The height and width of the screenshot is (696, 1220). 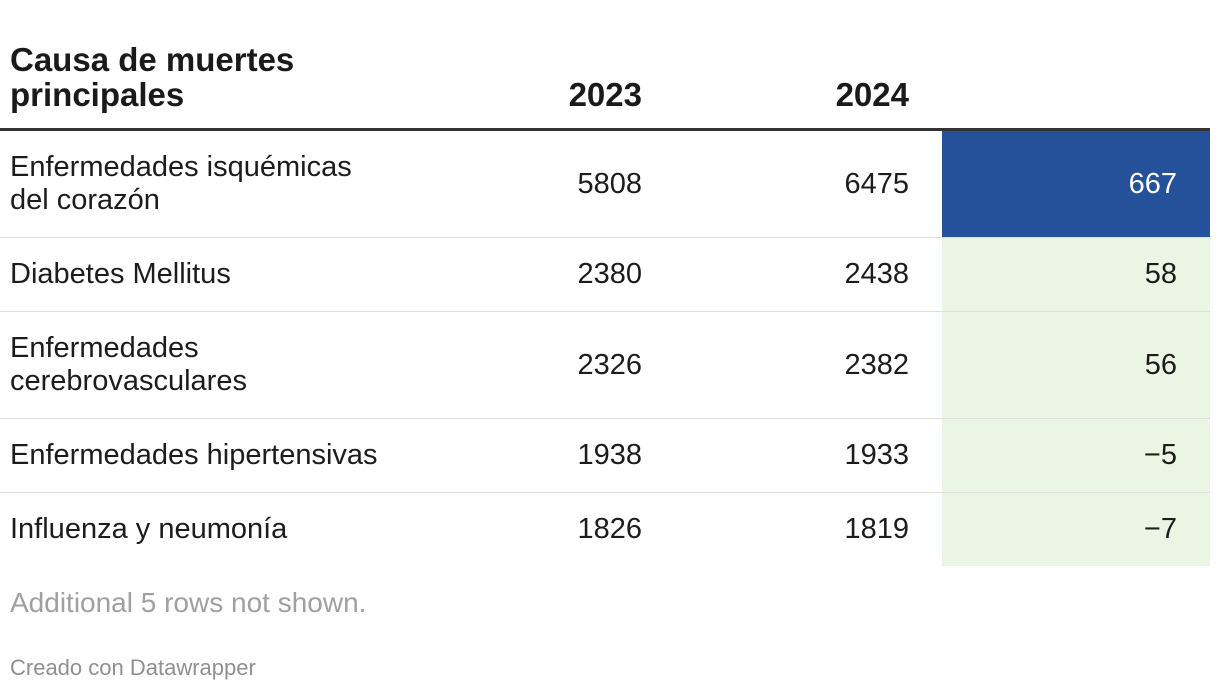 I want to click on col-header-2024: 2024, so click(x=808, y=65).